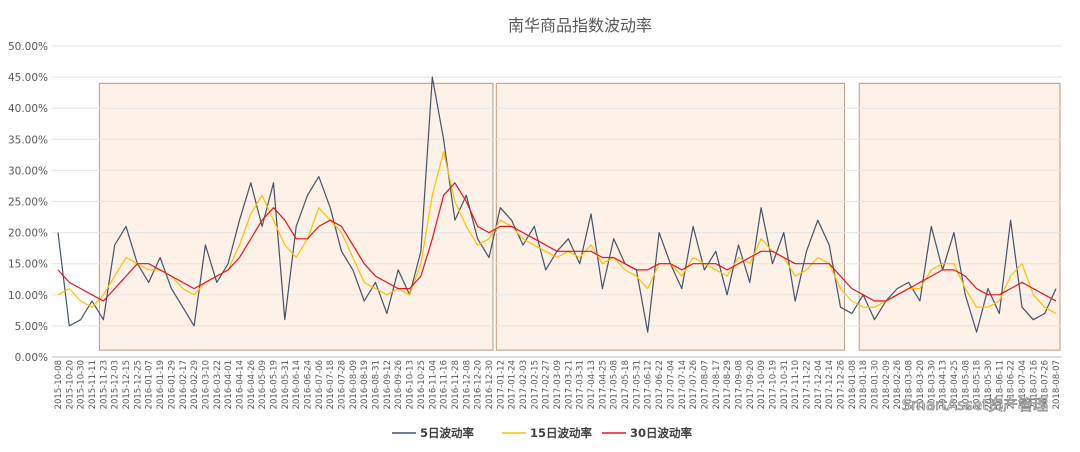 The image size is (1080, 452). What do you see at coordinates (229, 384) in the screenshot?
I see `x-tick-label: 2016-04-01` at bounding box center [229, 384].